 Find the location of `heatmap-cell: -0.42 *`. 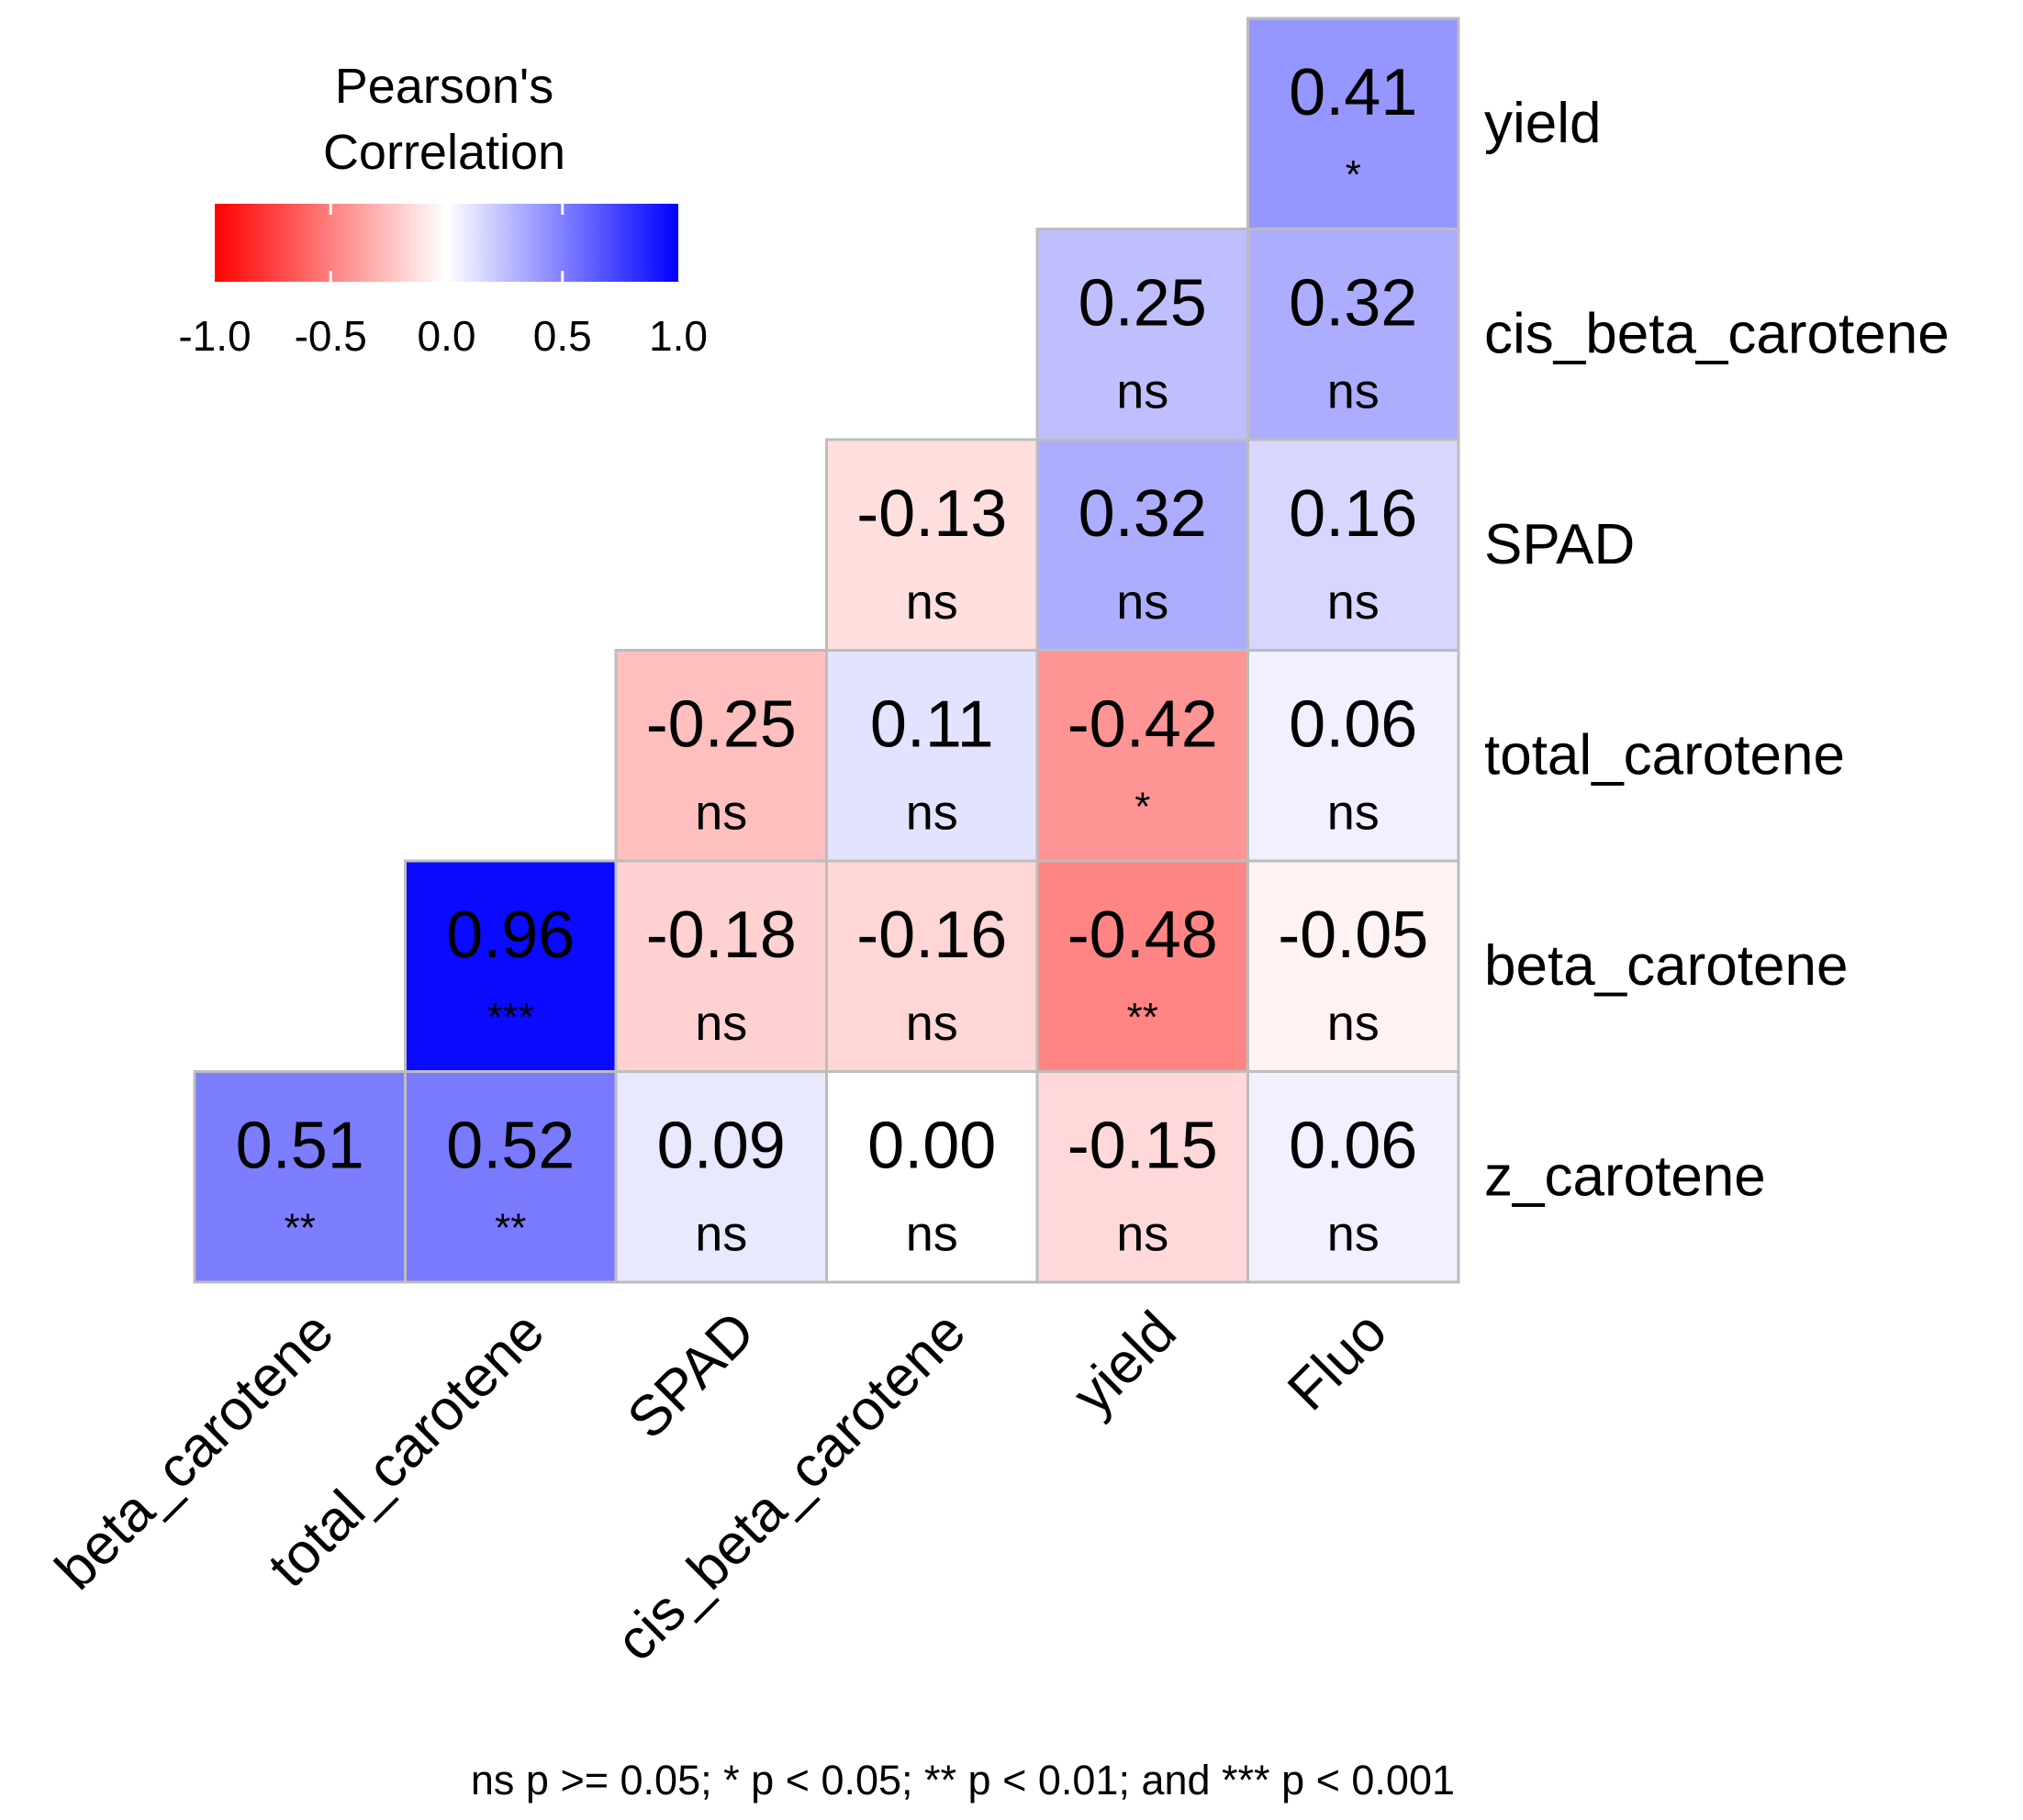

heatmap-cell: -0.42 * is located at coordinates (1142, 756).